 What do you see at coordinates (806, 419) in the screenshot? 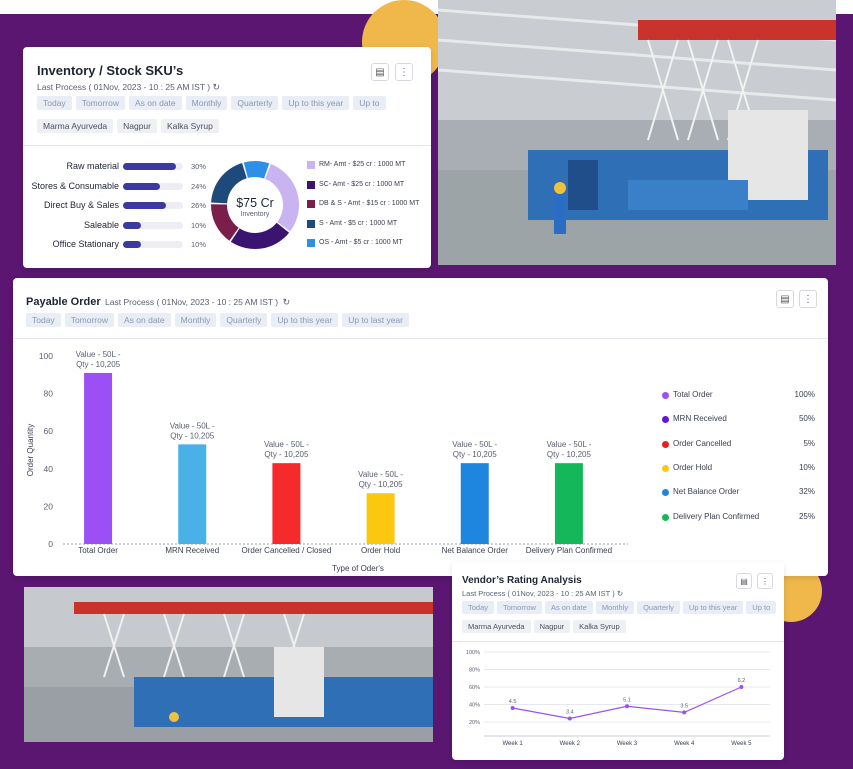
I see `legend-pct: 50%` at bounding box center [806, 419].